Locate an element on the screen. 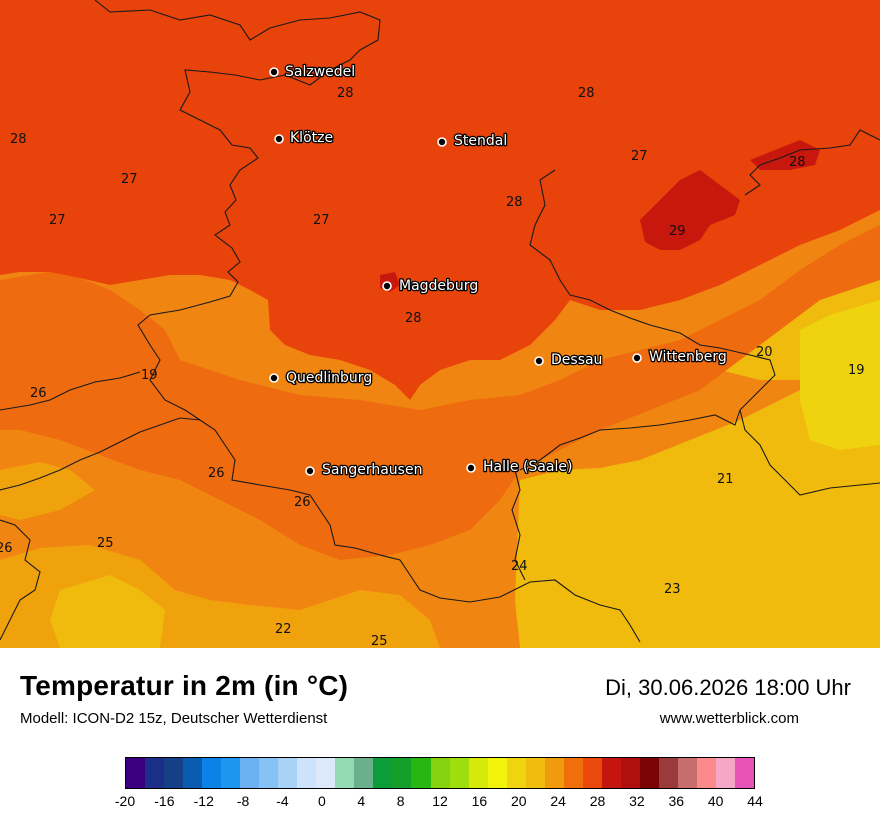 This screenshot has height=830, width=880. temp-label: 21 is located at coordinates (725, 479).